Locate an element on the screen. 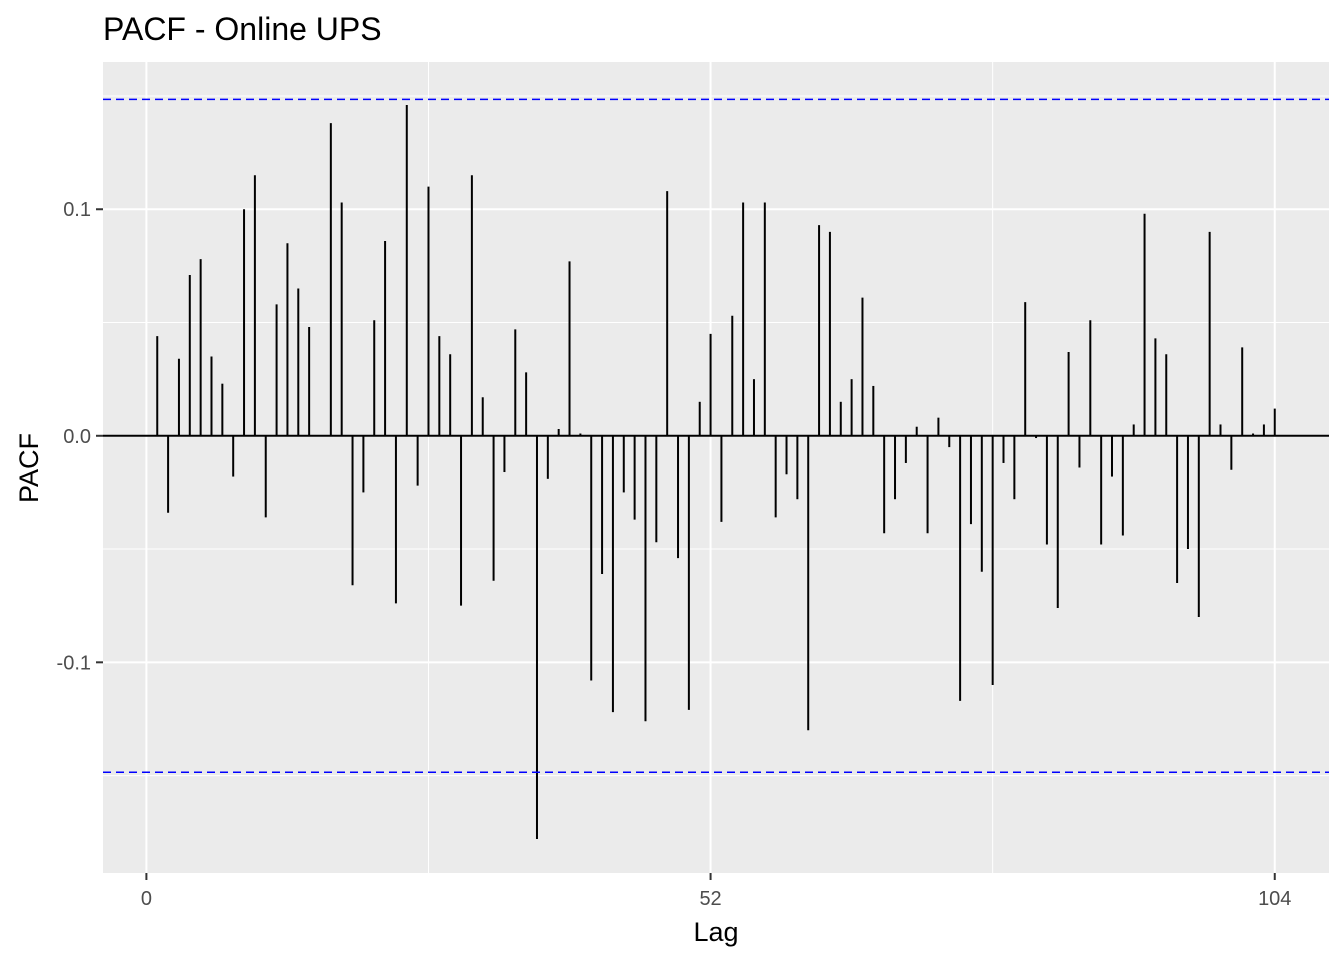 The height and width of the screenshot is (960, 1344). chart-title: PACF - Online UPS is located at coordinates (242, 29).